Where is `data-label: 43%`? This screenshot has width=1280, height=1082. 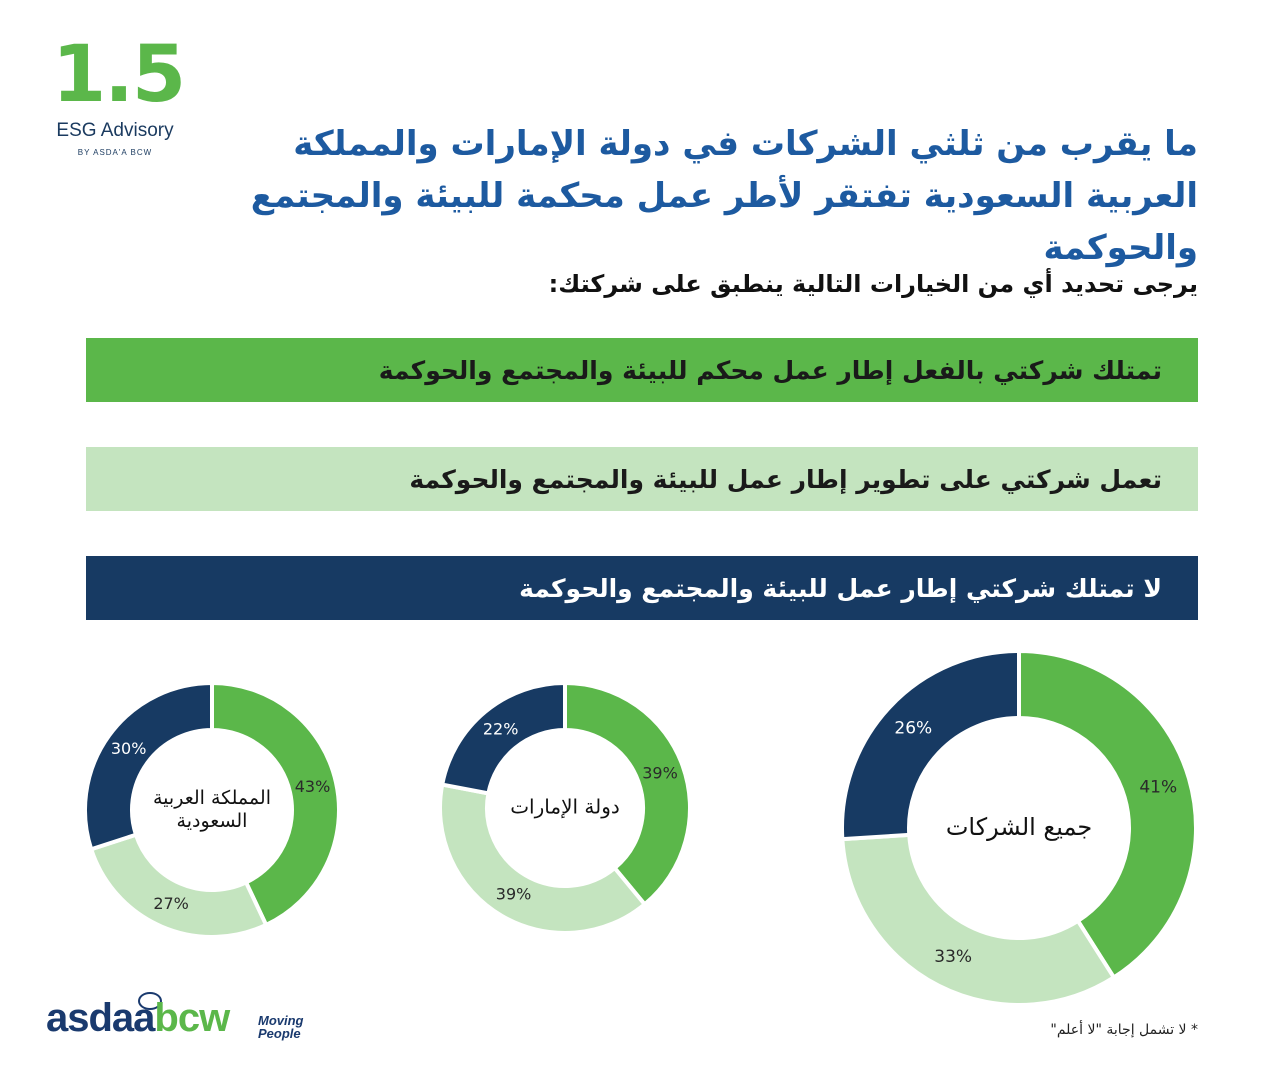
data-label: 43% is located at coordinates (313, 786).